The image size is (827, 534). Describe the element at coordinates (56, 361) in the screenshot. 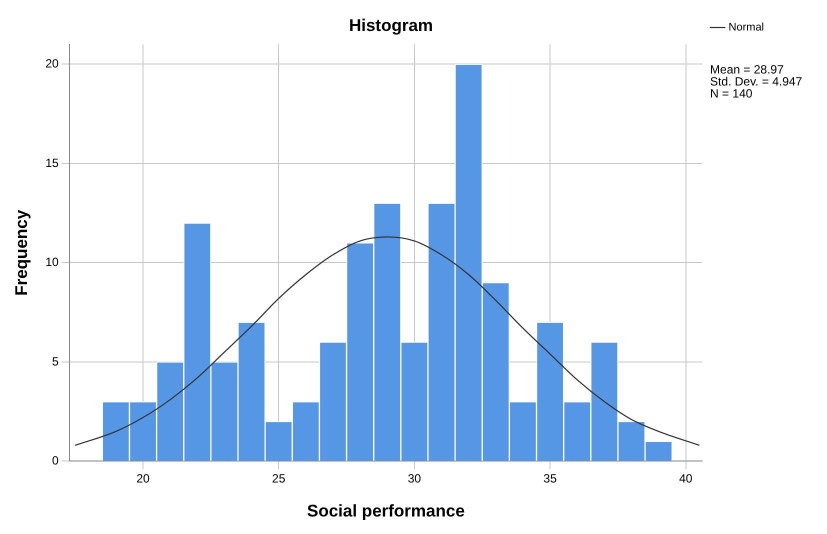

I see `y-tick-label: 5` at that location.